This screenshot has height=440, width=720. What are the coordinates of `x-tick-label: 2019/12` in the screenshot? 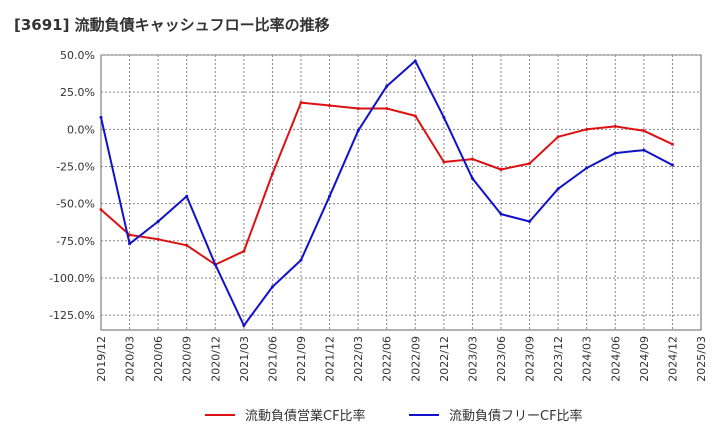 It's located at (101, 359).